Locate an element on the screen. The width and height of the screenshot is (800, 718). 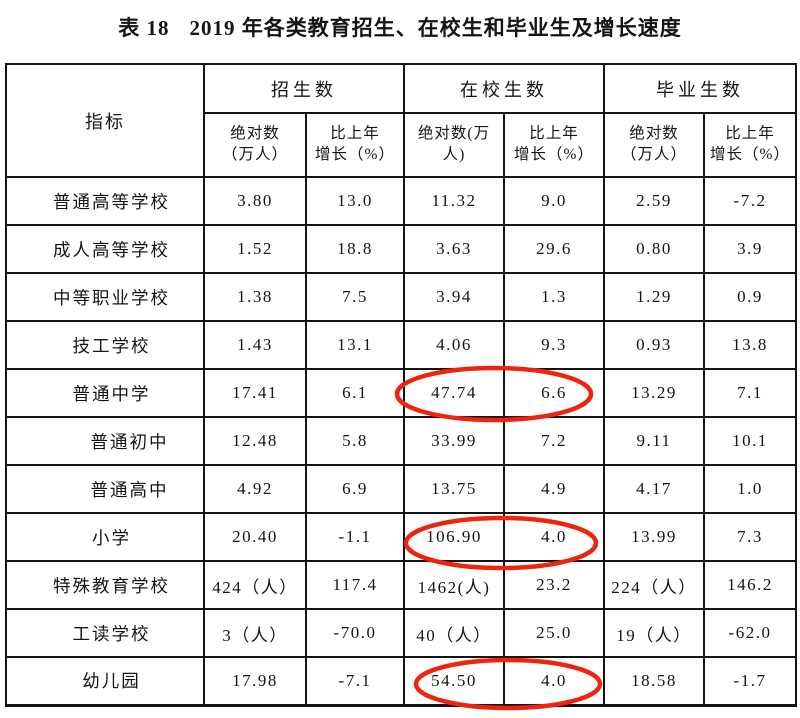
cell-value: 1.43 is located at coordinates (255, 345).